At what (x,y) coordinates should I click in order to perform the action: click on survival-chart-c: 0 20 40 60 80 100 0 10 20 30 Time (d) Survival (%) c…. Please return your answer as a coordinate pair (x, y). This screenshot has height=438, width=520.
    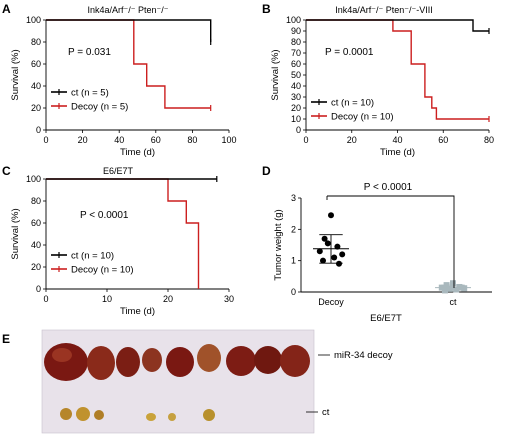
    Looking at the image, I should click on (122, 245).